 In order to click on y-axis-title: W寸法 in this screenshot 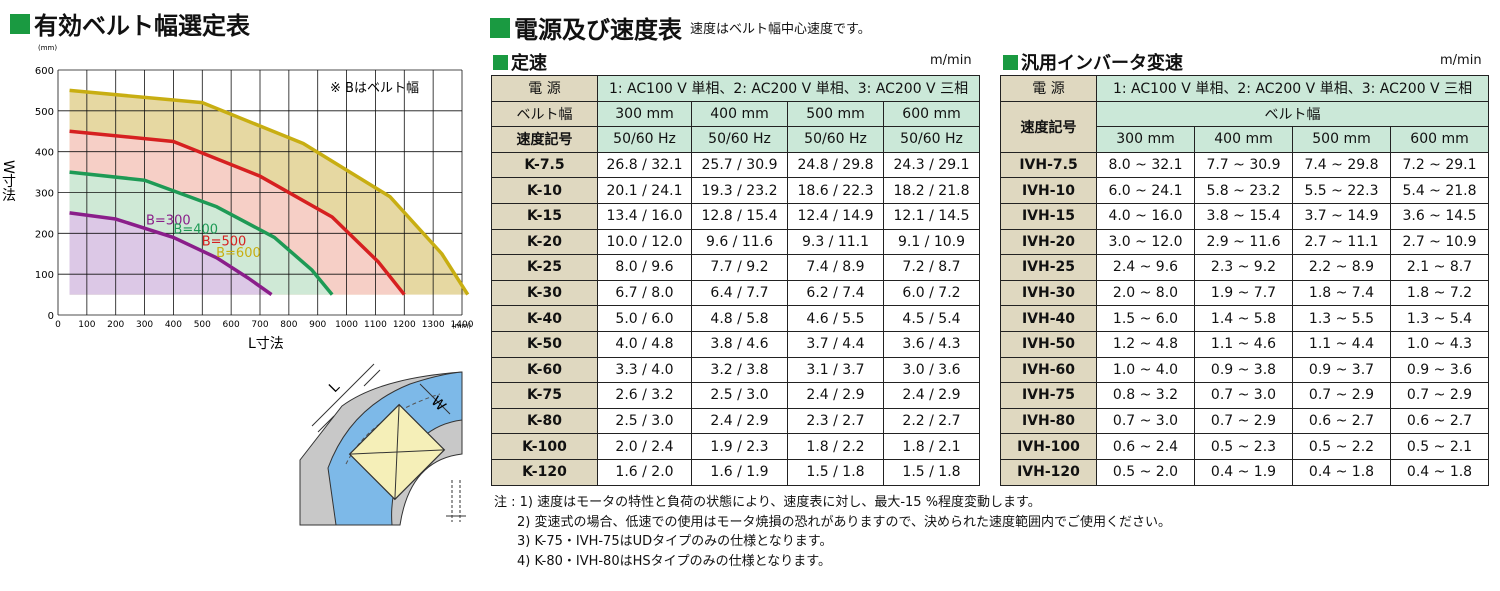, I will do `click(8, 181)`.